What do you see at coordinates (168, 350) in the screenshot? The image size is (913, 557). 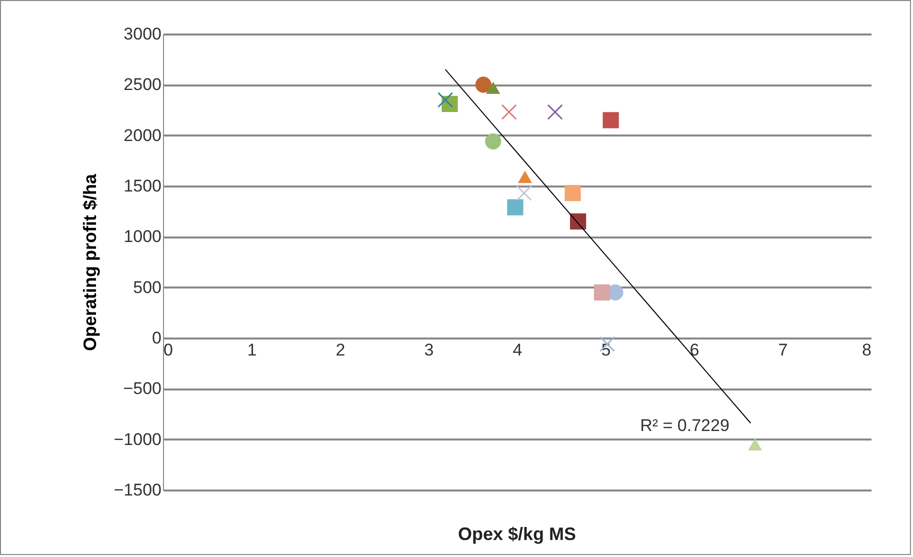 I see `x-tick-label: 0` at bounding box center [168, 350].